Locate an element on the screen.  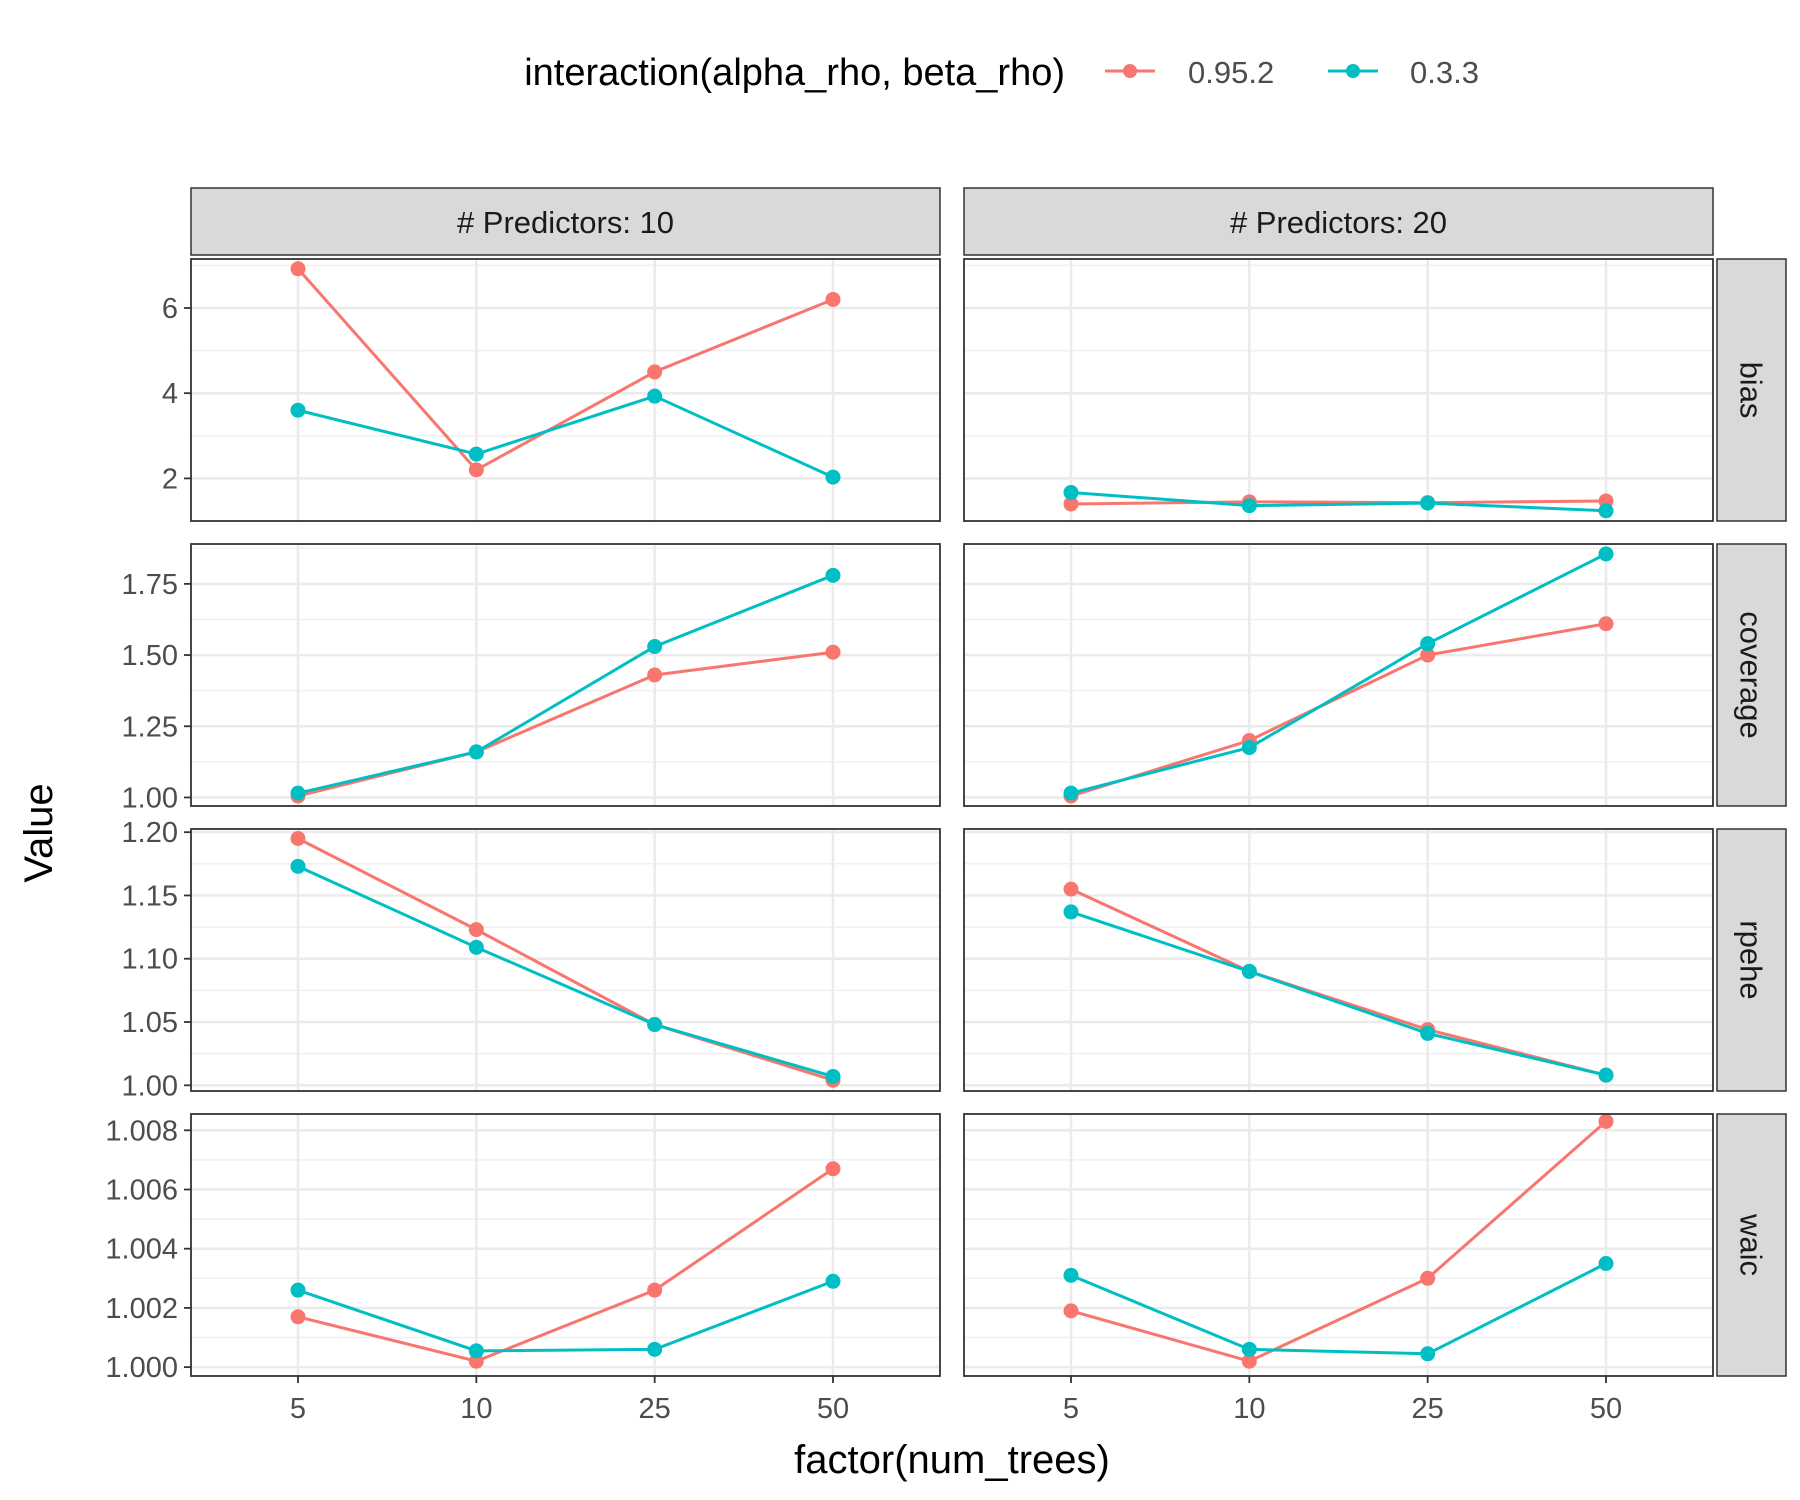
panel-bias-col2 is located at coordinates (1338, 390).